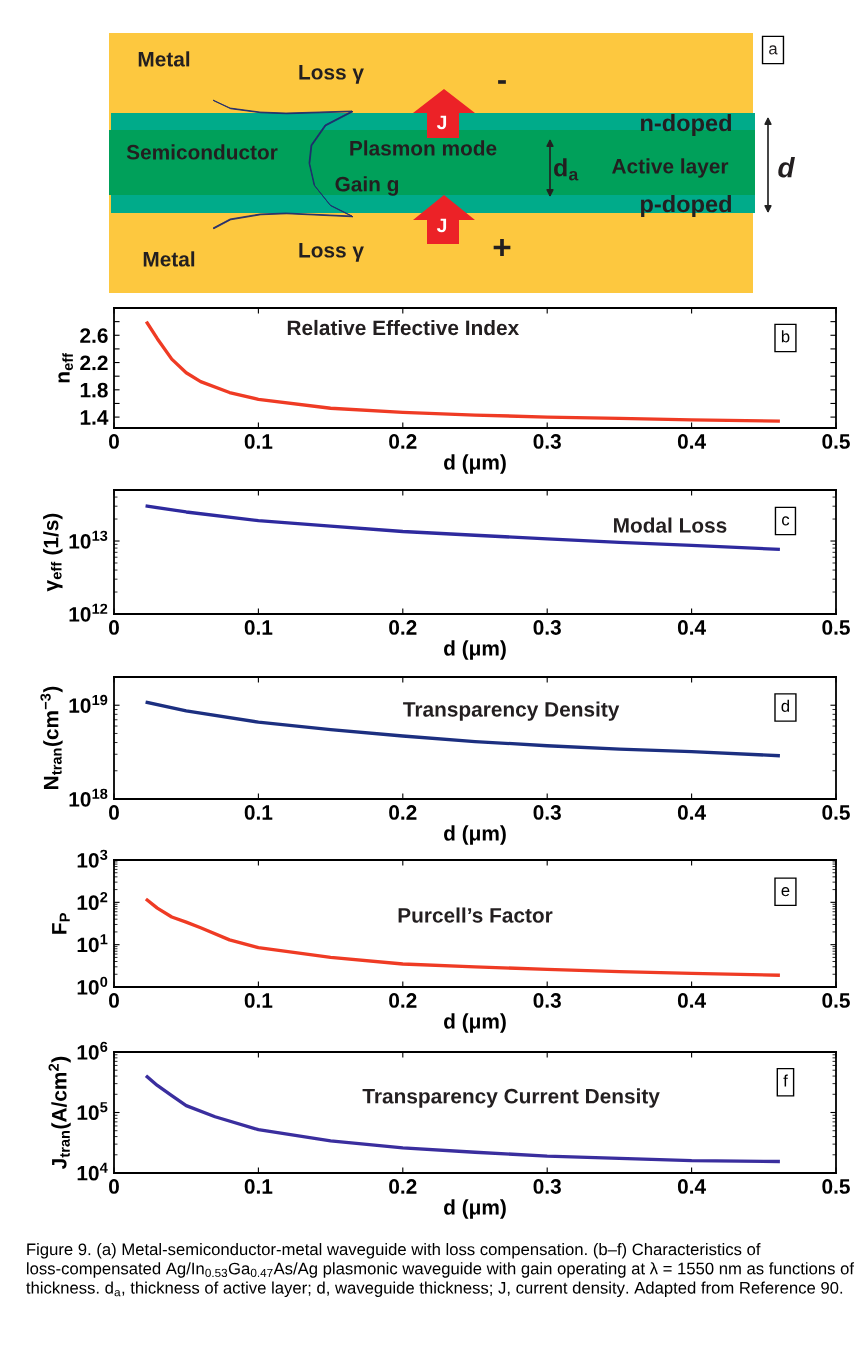 The image size is (864, 1352). What do you see at coordinates (92, 985) in the screenshot?
I see `y-tick-label: 10$^{0}$` at bounding box center [92, 985].